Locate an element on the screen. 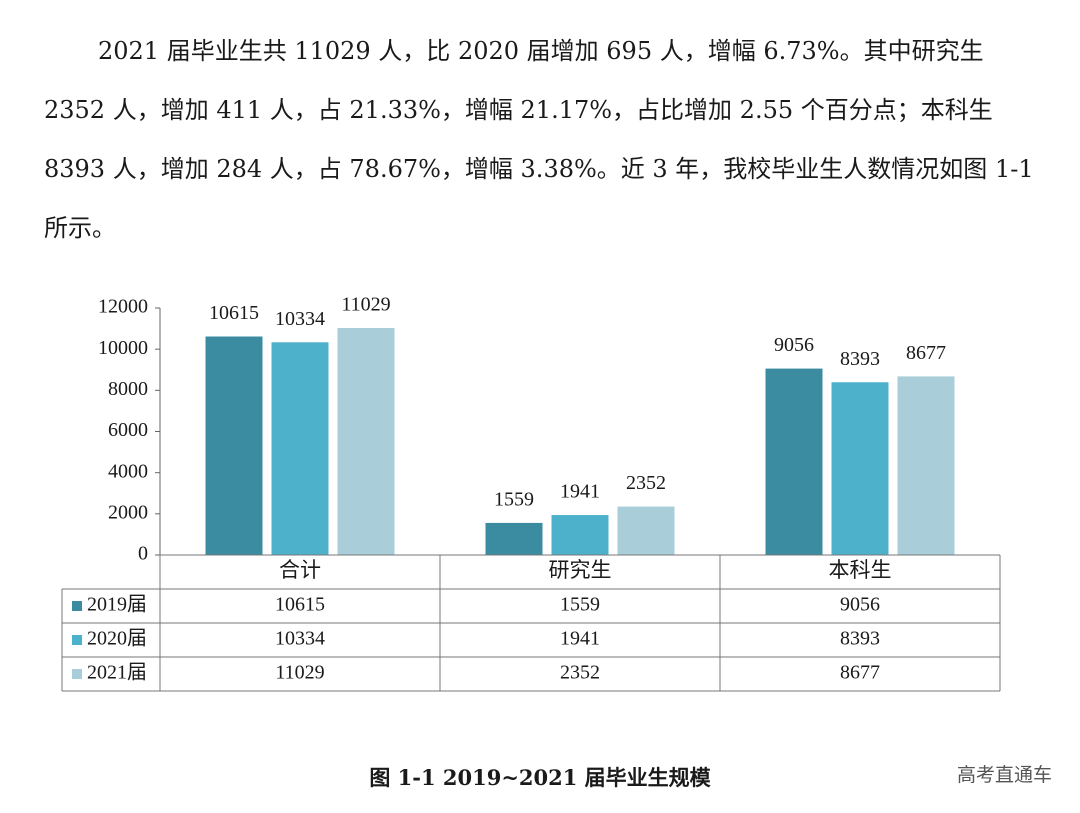  data-label: 11029 is located at coordinates (365, 305).